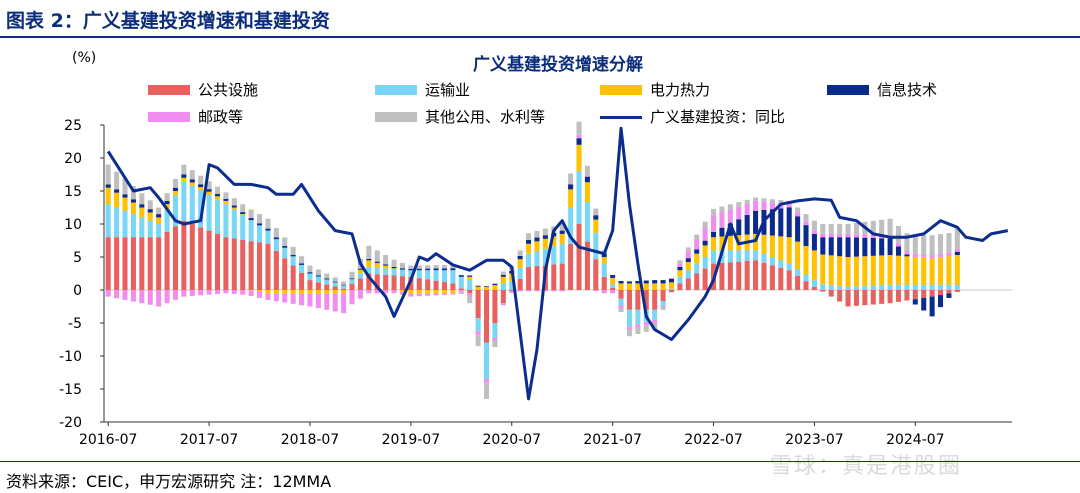 Image resolution: width=1080 pixels, height=493 pixels. I want to click on x-tick-label: 2018-07, so click(310, 440).